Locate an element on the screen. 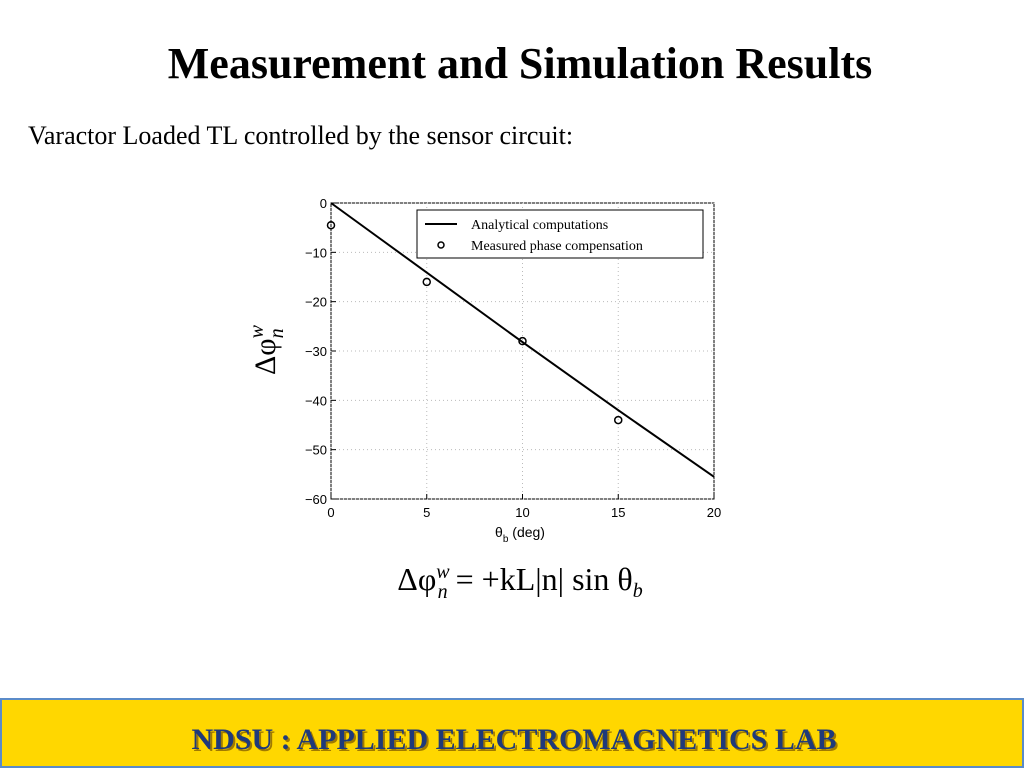  y-tick-label: −60 is located at coordinates (316, 499).